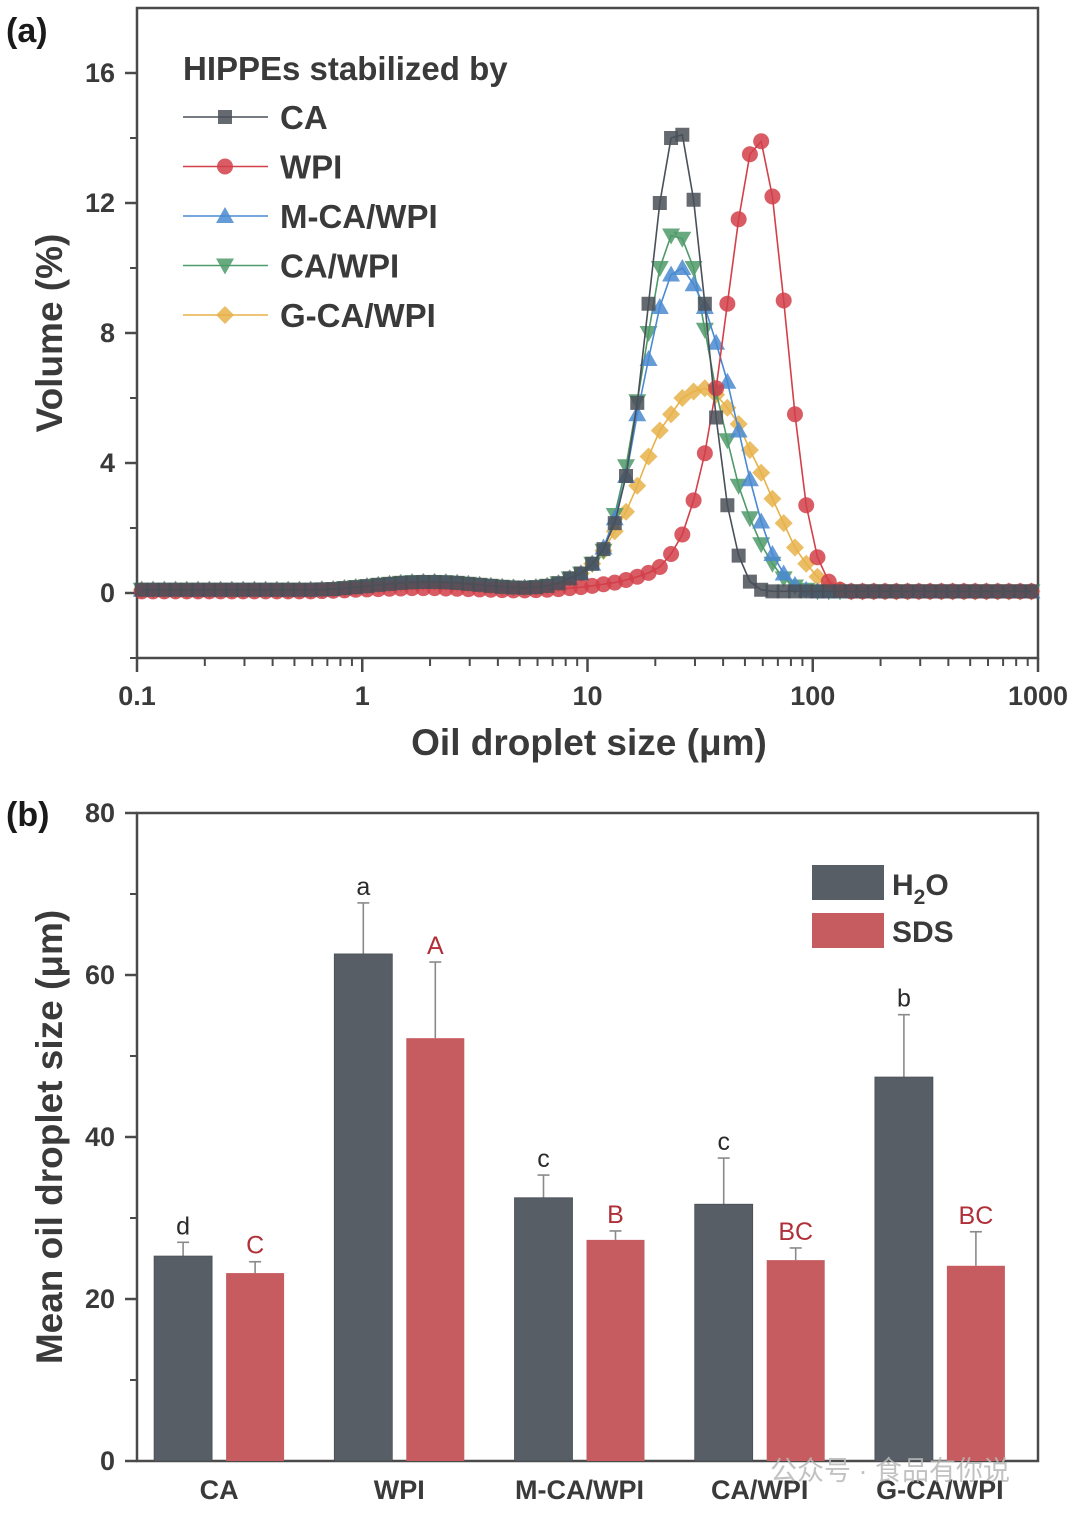 The width and height of the screenshot is (1080, 1514). What do you see at coordinates (100, 73) in the screenshot?
I see `y-tick-label: 16` at bounding box center [100, 73].